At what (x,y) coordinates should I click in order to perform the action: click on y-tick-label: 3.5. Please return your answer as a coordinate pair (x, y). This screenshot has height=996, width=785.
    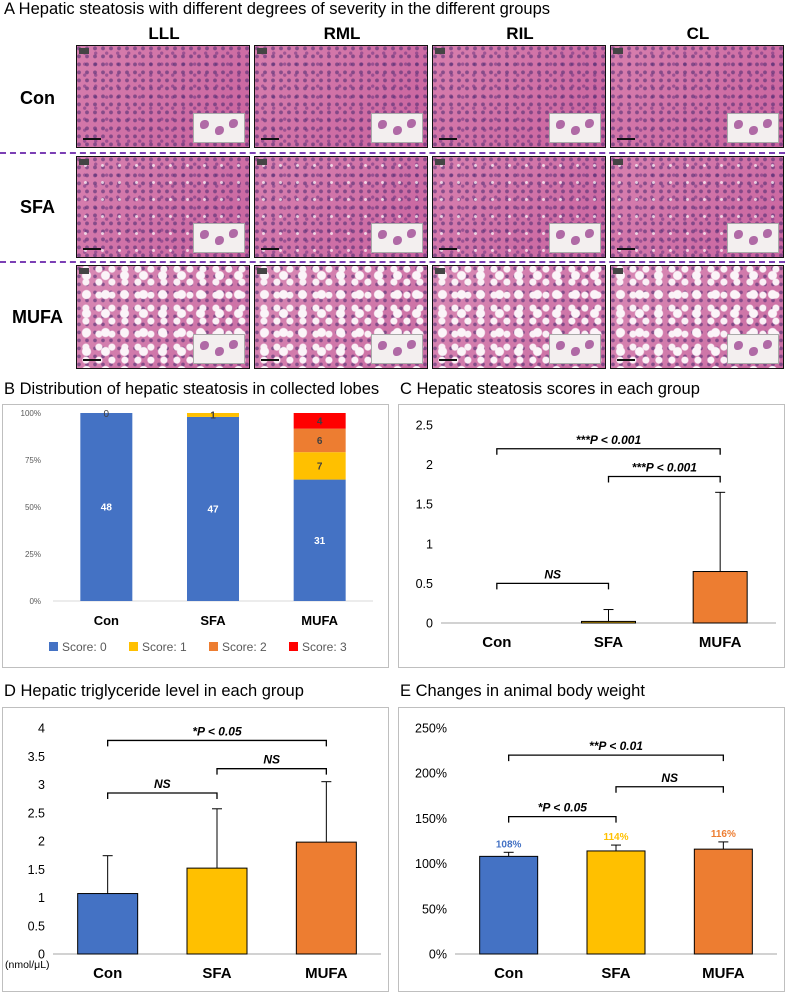
    Looking at the image, I should click on (36, 757).